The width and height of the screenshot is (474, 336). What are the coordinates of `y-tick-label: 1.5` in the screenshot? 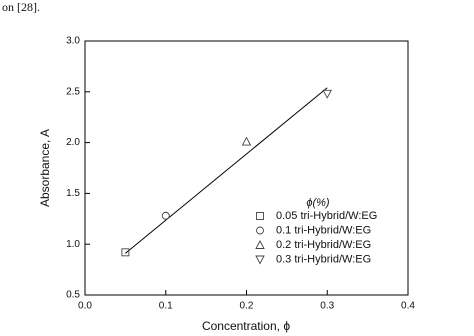 It's located at (73, 193).